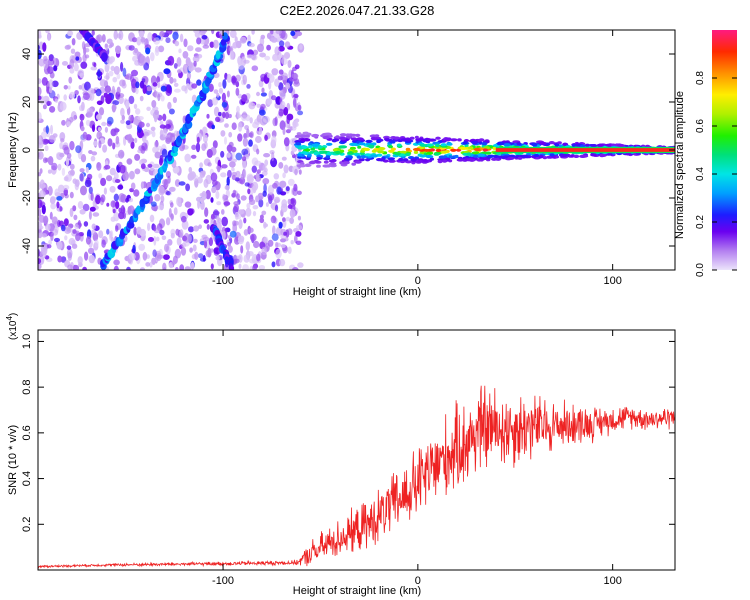  What do you see at coordinates (585, 150) in the screenshot?
I see `spectrogram-carrier-core` at bounding box center [585, 150].